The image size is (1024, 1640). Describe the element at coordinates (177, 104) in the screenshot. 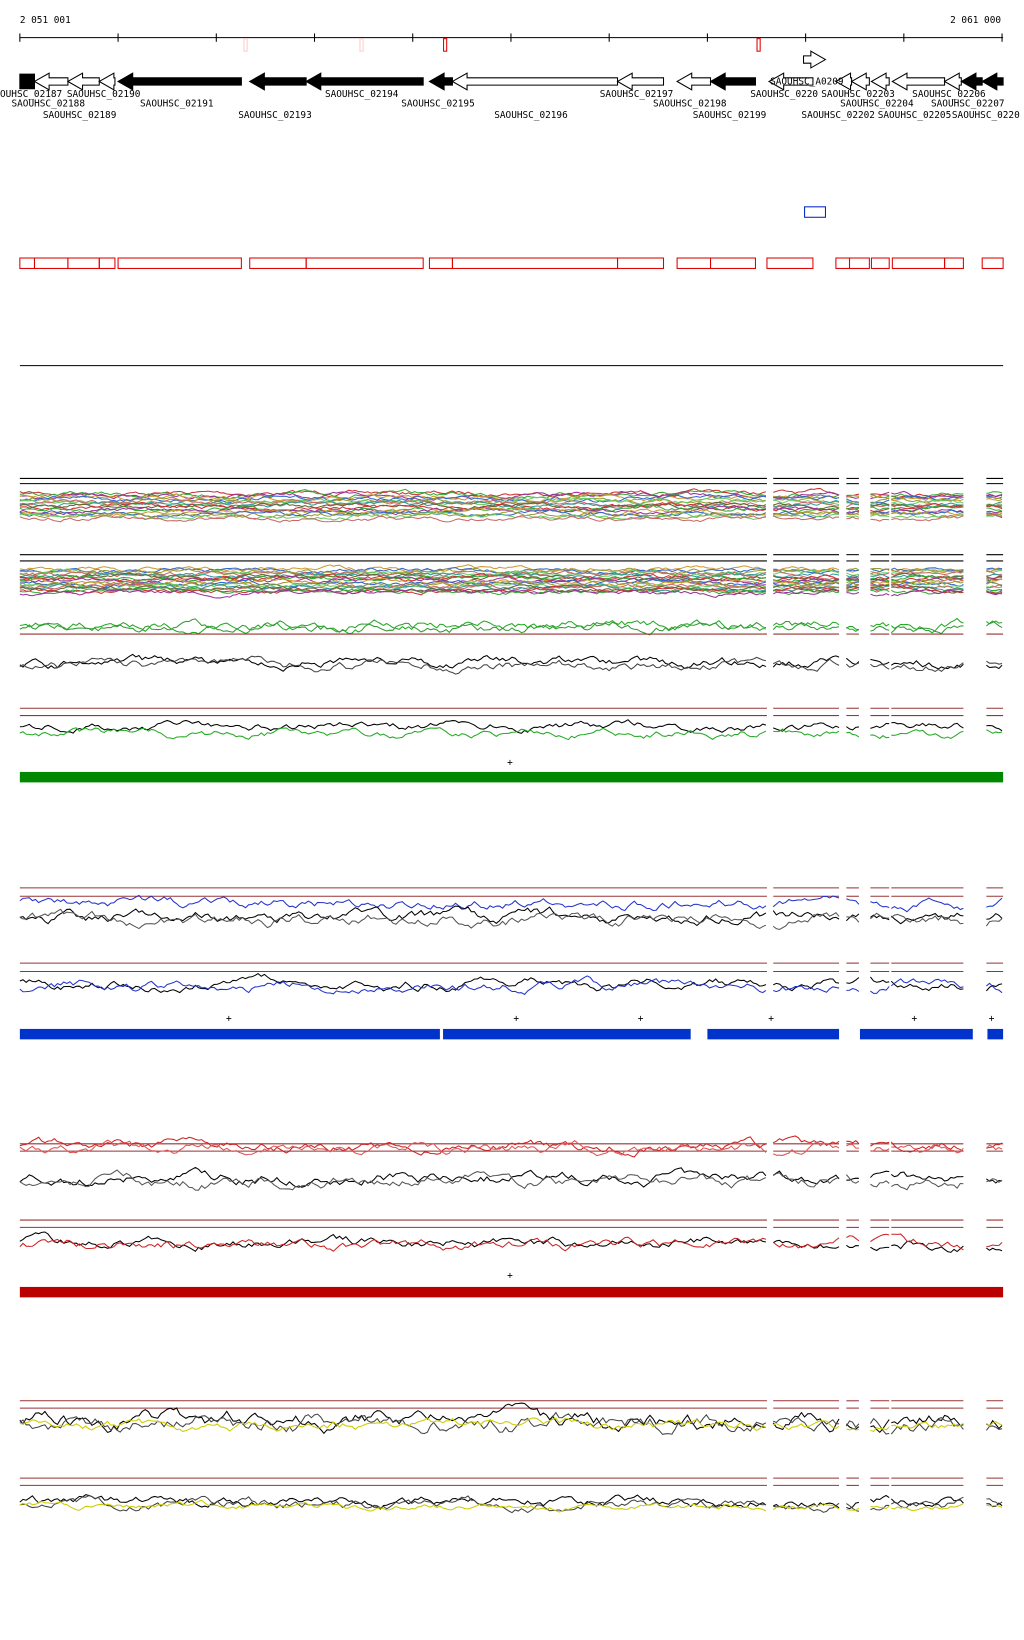

I see `gene-label: SAOUHSC_02191` at that location.